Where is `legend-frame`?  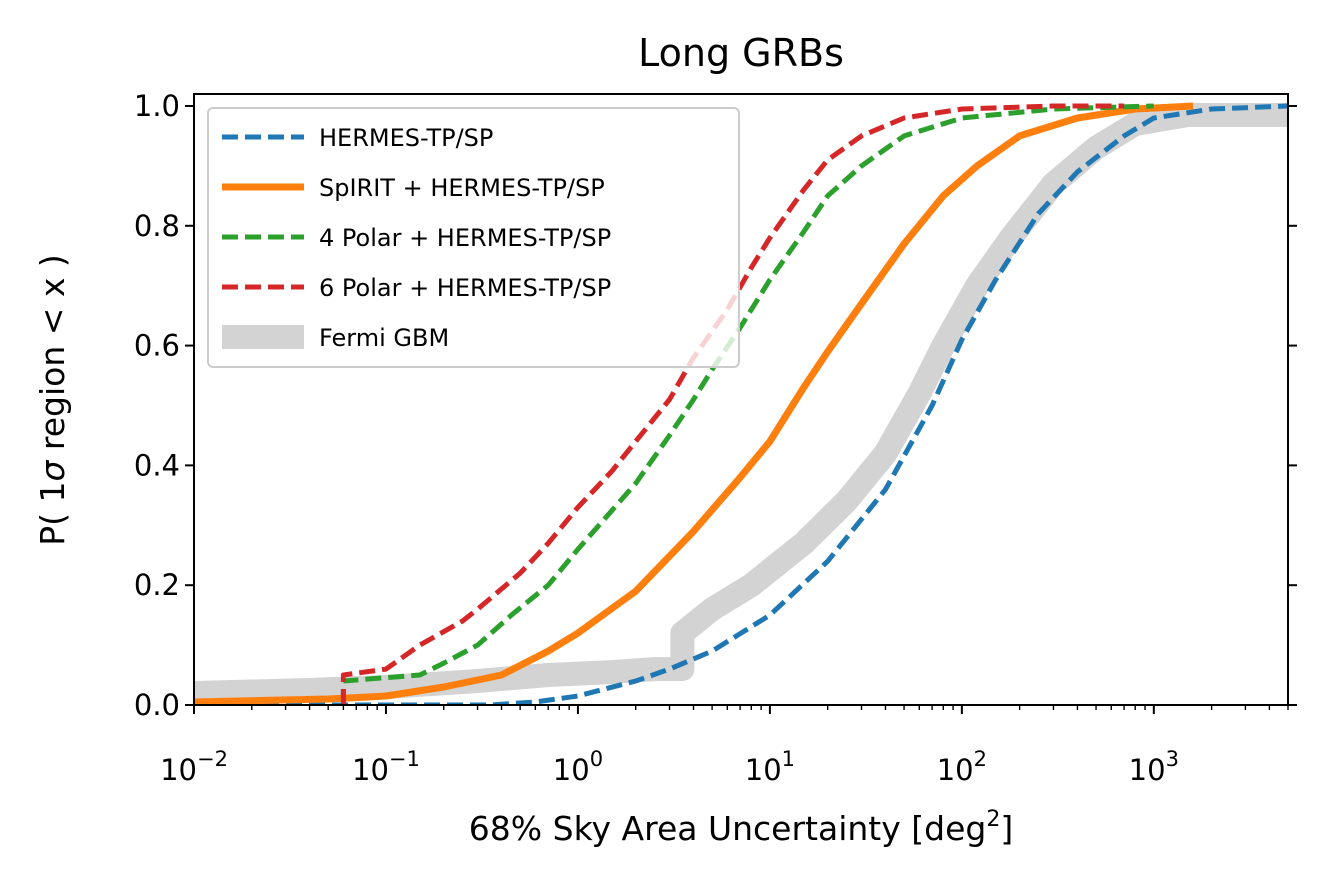 legend-frame is located at coordinates (473, 237).